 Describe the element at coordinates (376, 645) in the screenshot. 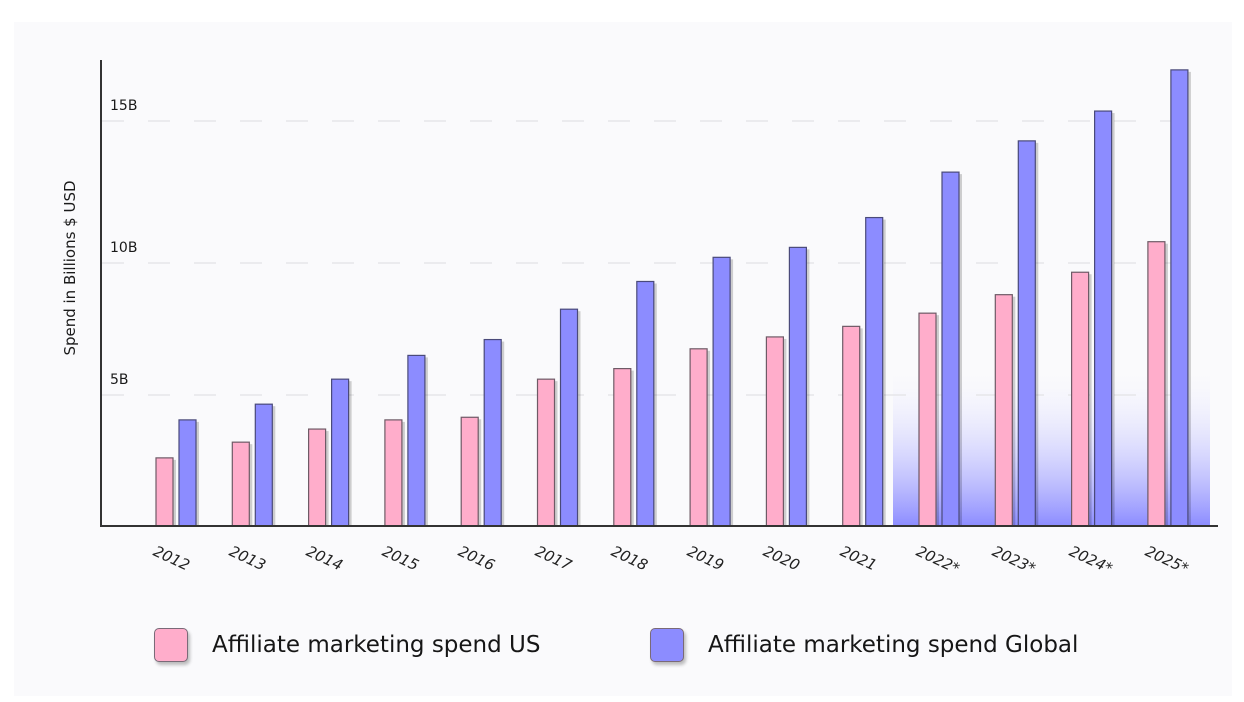

I see `legend-label-us: Affiliate marketing spend US` at that location.